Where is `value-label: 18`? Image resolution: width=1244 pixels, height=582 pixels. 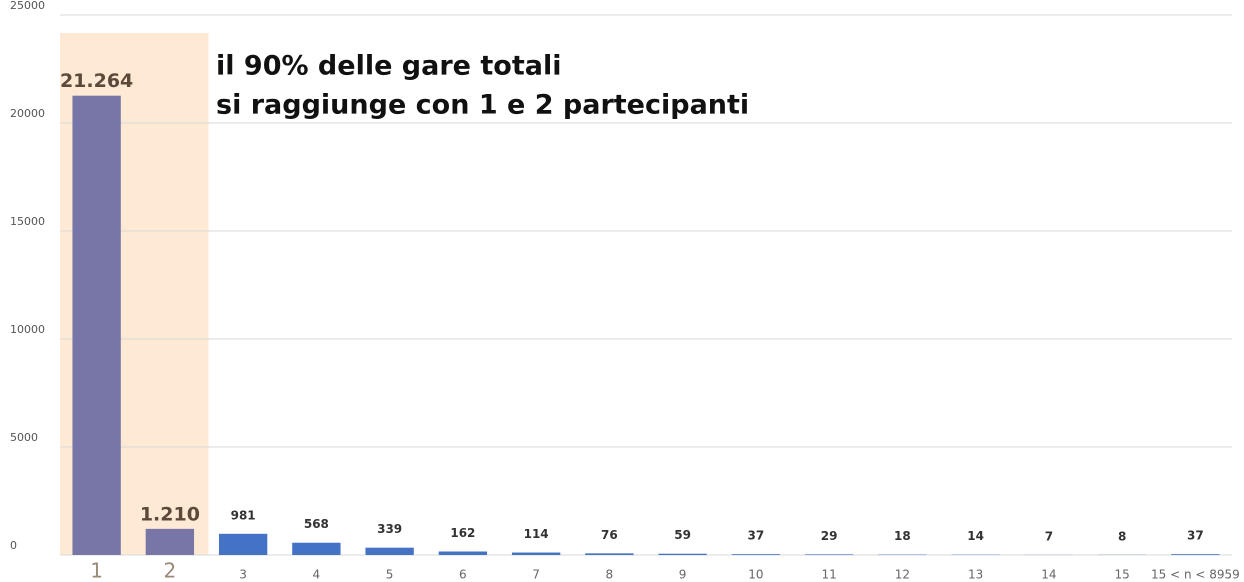
value-label: 18 is located at coordinates (902, 536).